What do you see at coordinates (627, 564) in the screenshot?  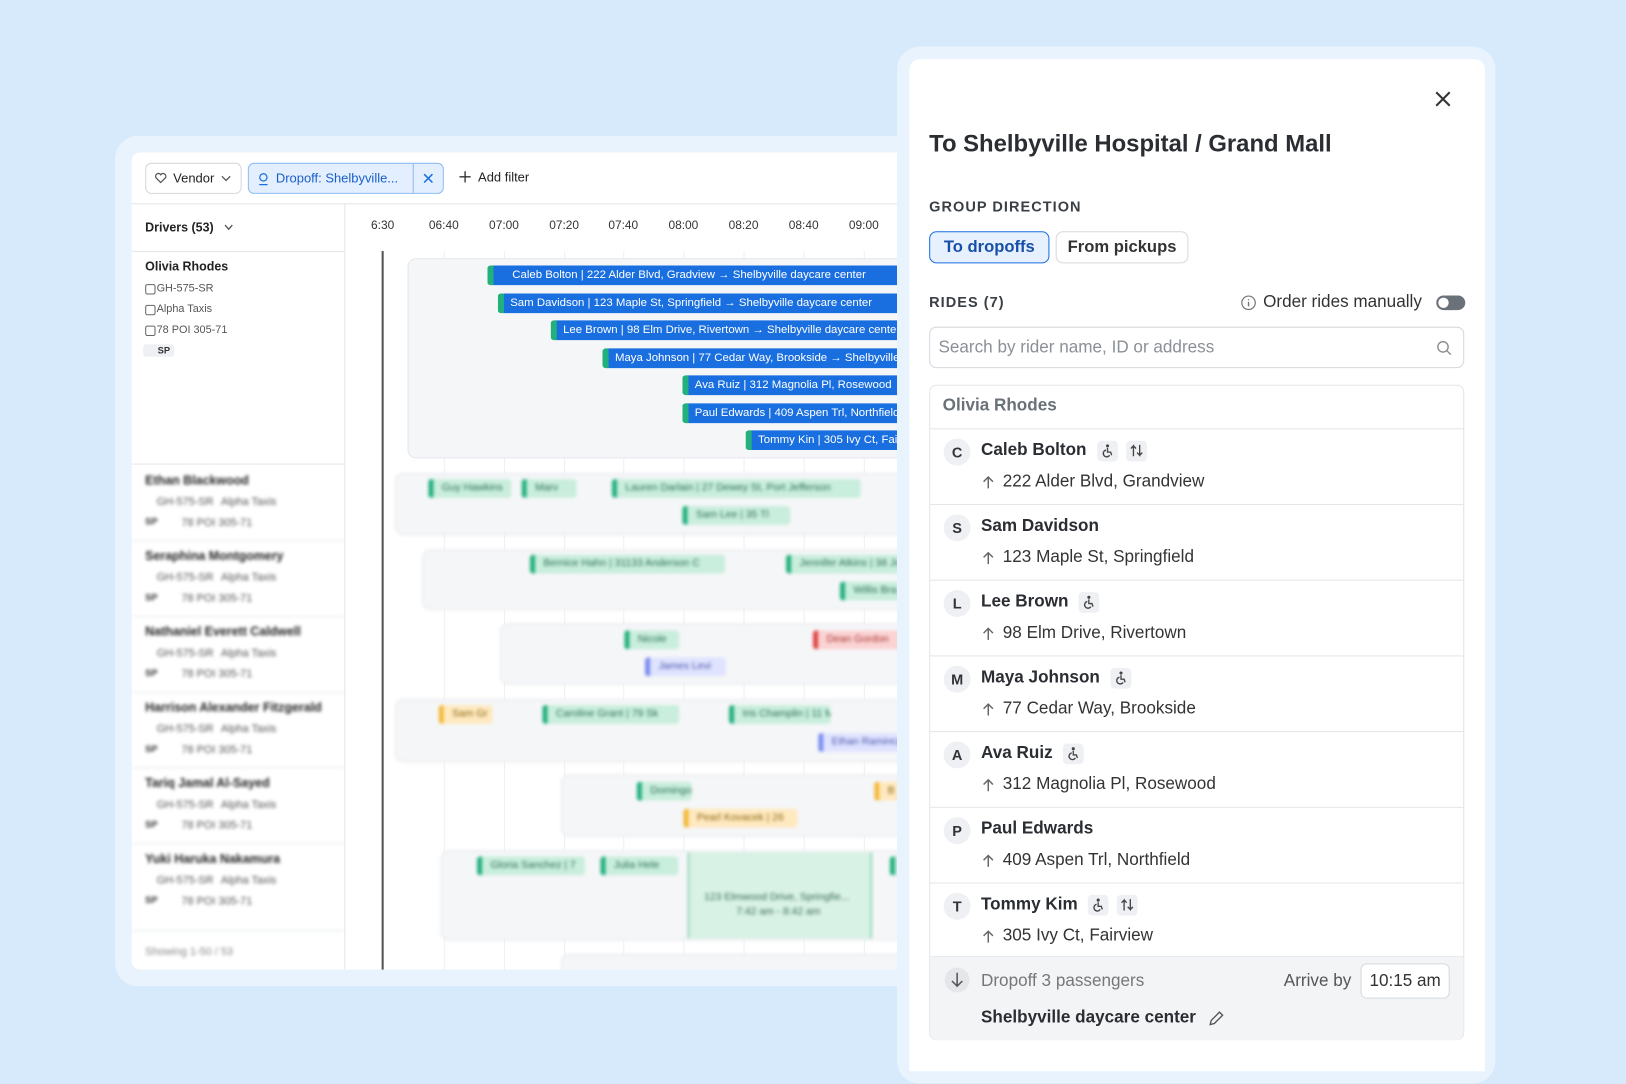 I see `ride-chip: Bernice Hahn | 31133 Anderson C` at bounding box center [627, 564].